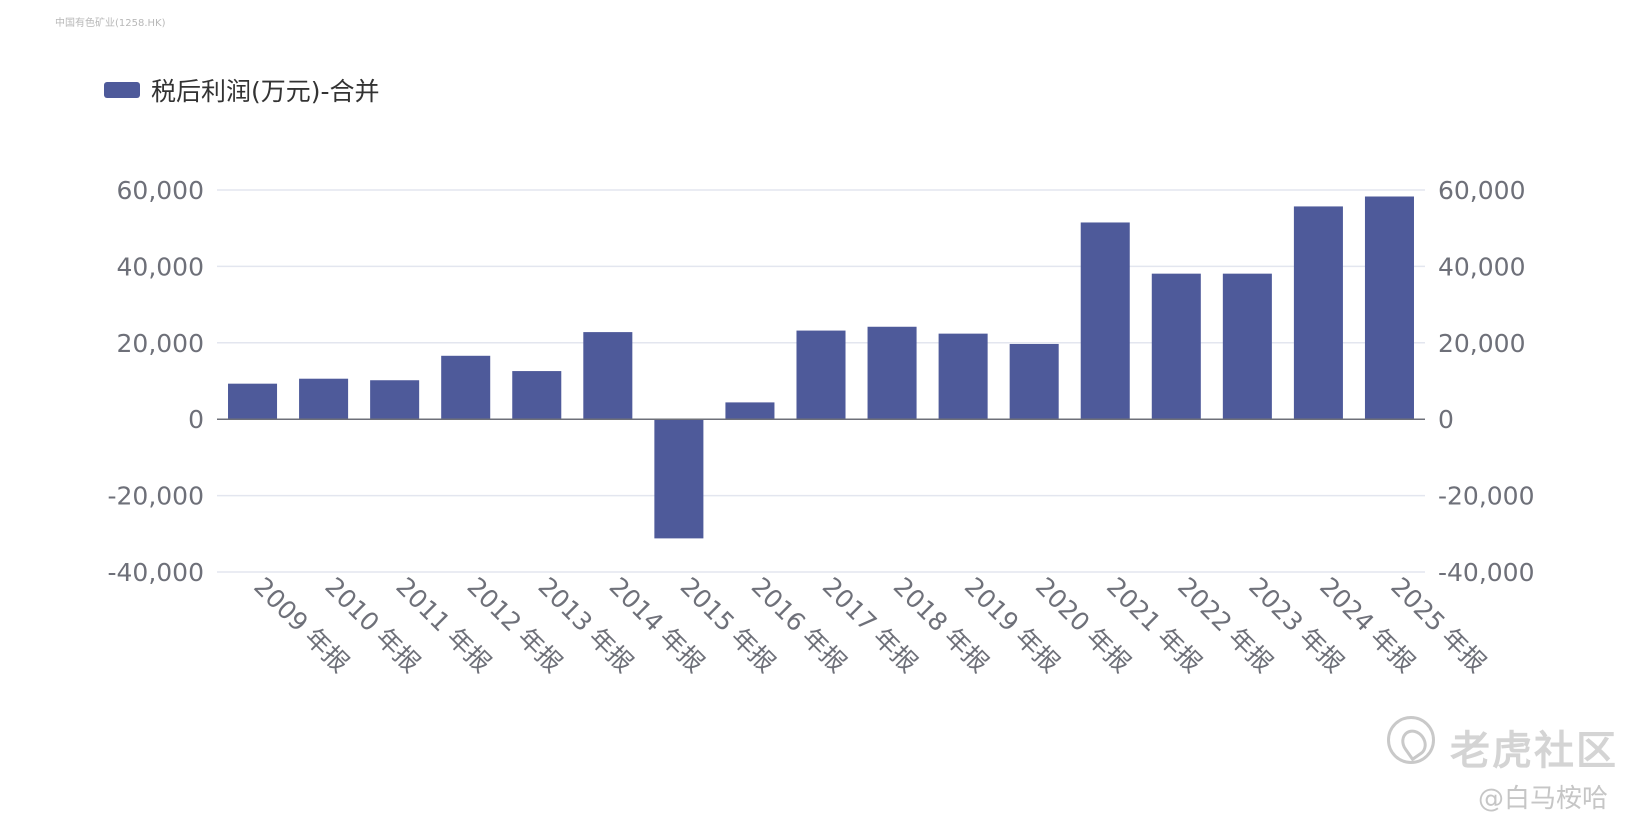 The height and width of the screenshot is (833, 1647). What do you see at coordinates (1486, 572) in the screenshot?
I see `y-tick-label-right: -40,000` at bounding box center [1486, 572].